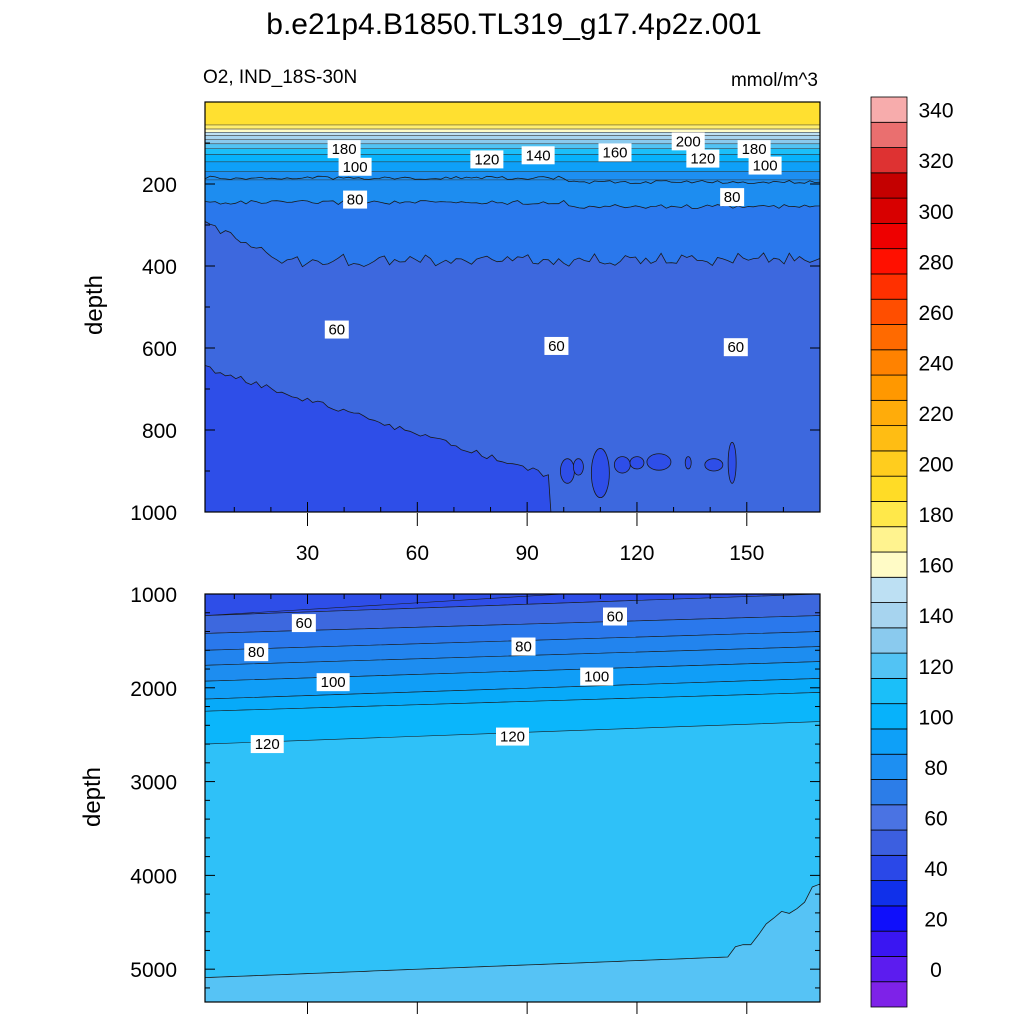 The image size is (1024, 1024). What do you see at coordinates (935, 161) in the screenshot?
I see `colorbar-label: 320` at bounding box center [935, 161].